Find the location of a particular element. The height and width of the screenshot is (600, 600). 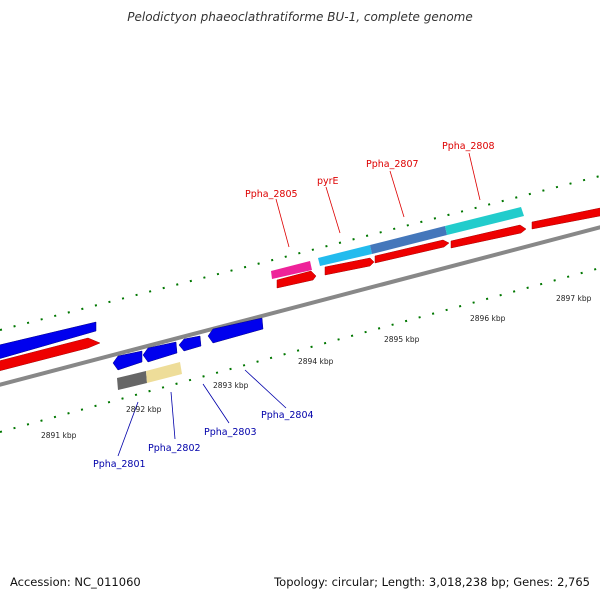

feature-pyre is located at coordinates (345, 255).